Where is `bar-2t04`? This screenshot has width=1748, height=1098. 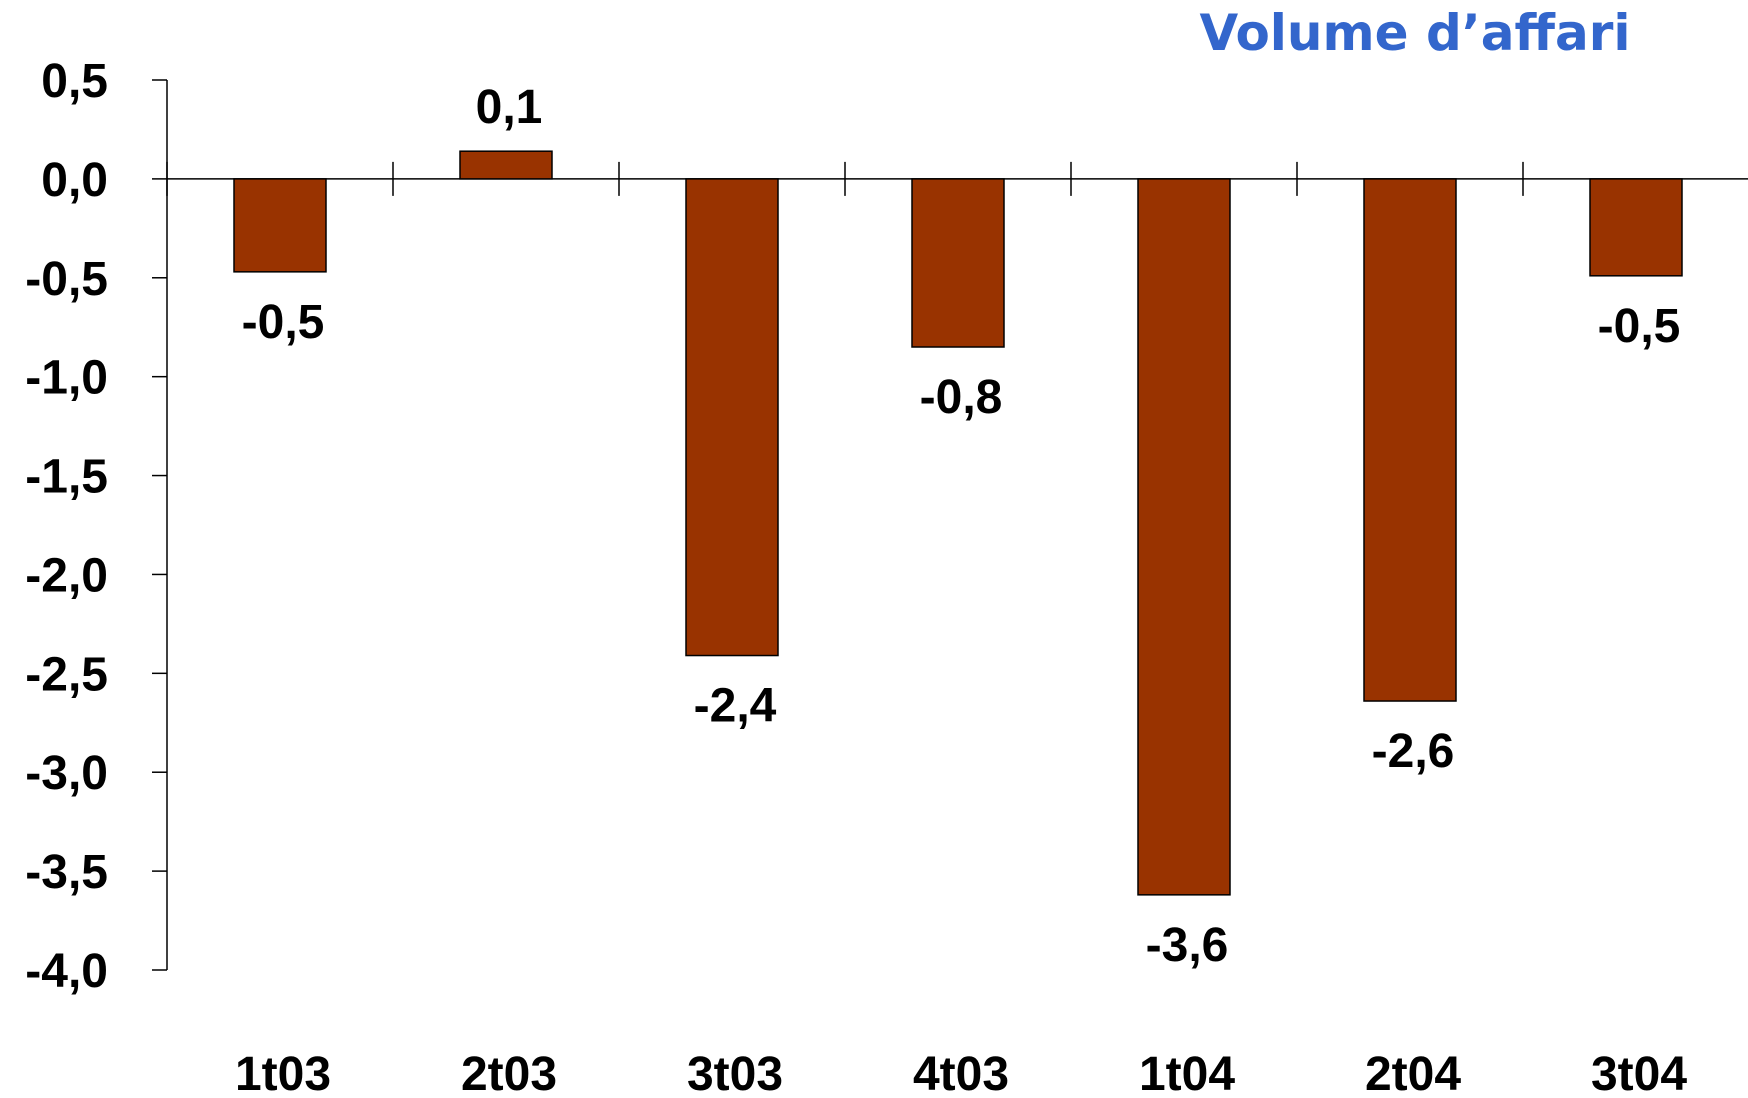
bar-2t04 is located at coordinates (1410, 440).